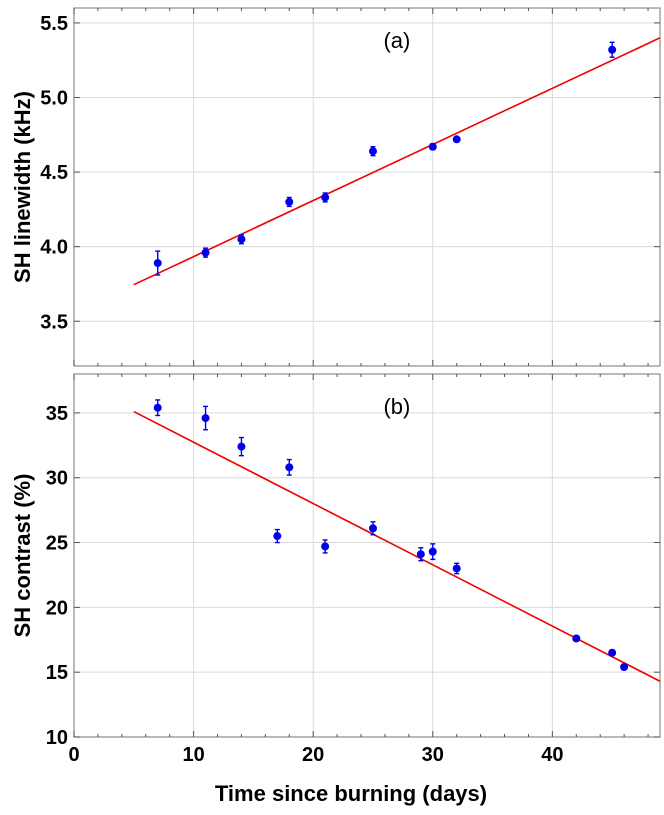 This screenshot has width=664, height=815. Describe the element at coordinates (54, 248) in the screenshot. I see `y-tick-label: 4.0` at that location.